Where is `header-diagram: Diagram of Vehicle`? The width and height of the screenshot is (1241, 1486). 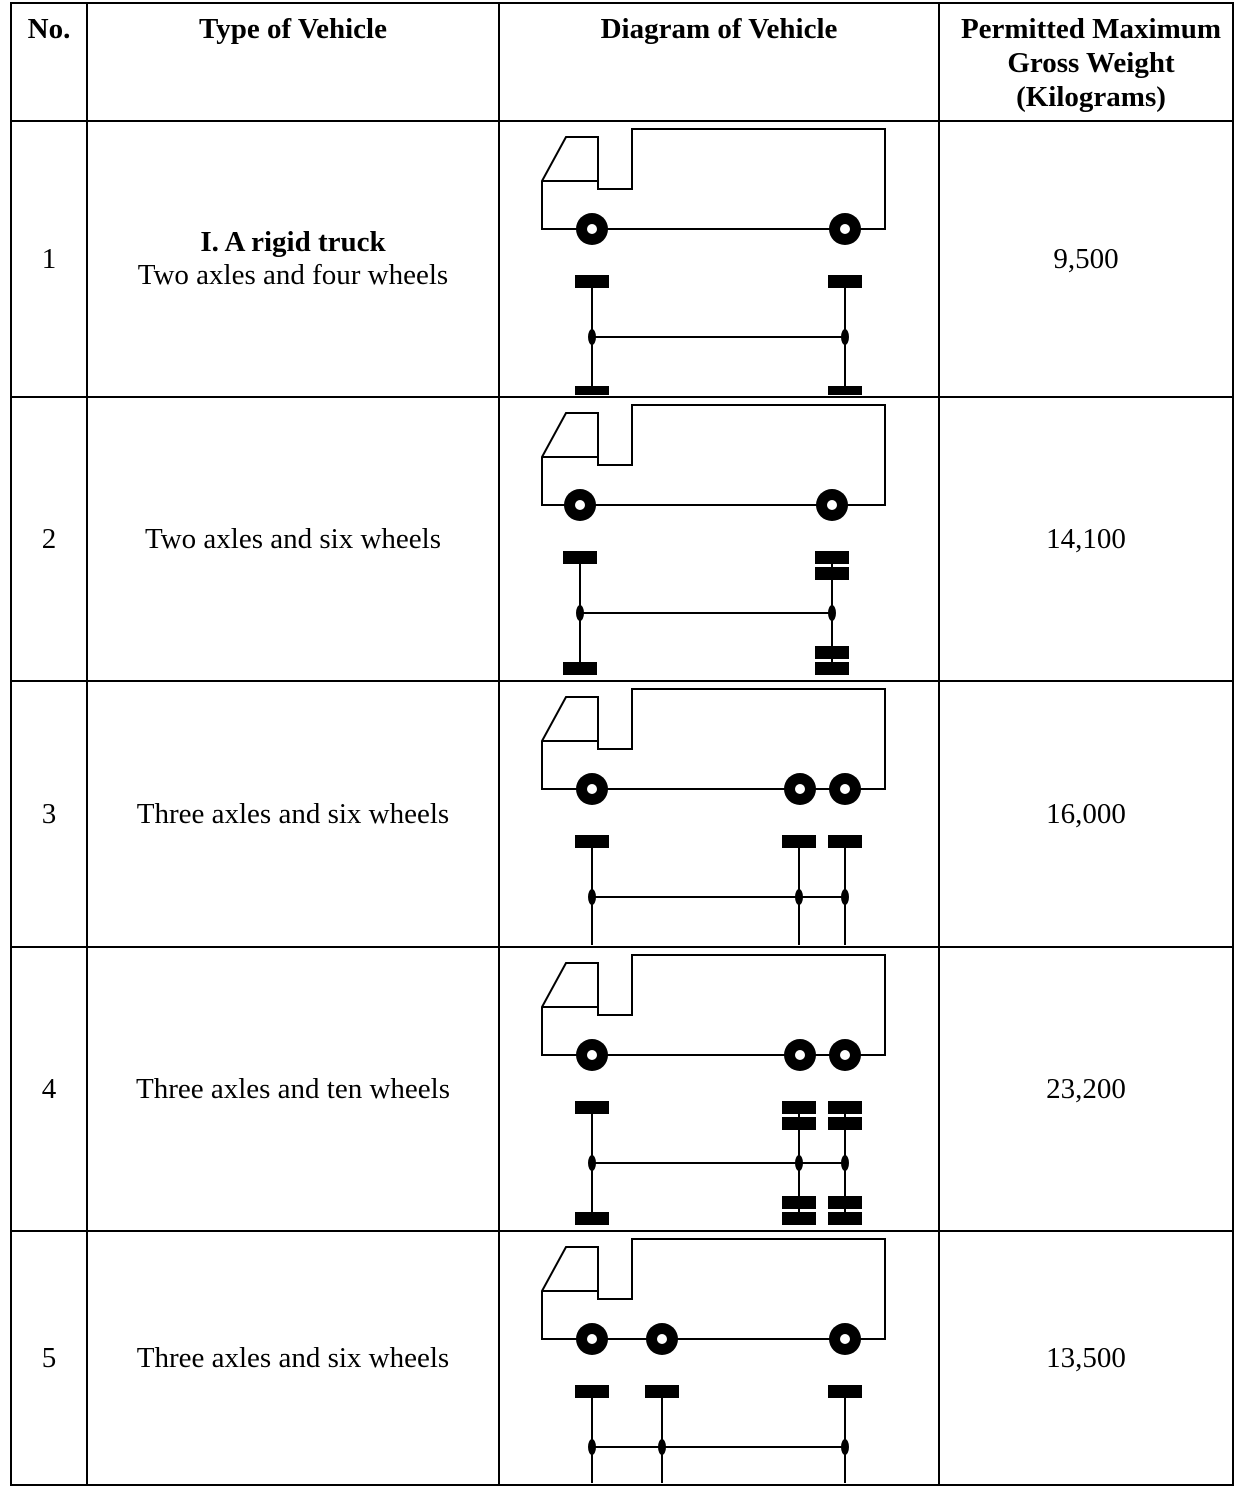 header-diagram: Diagram of Vehicle is located at coordinates (719, 62).